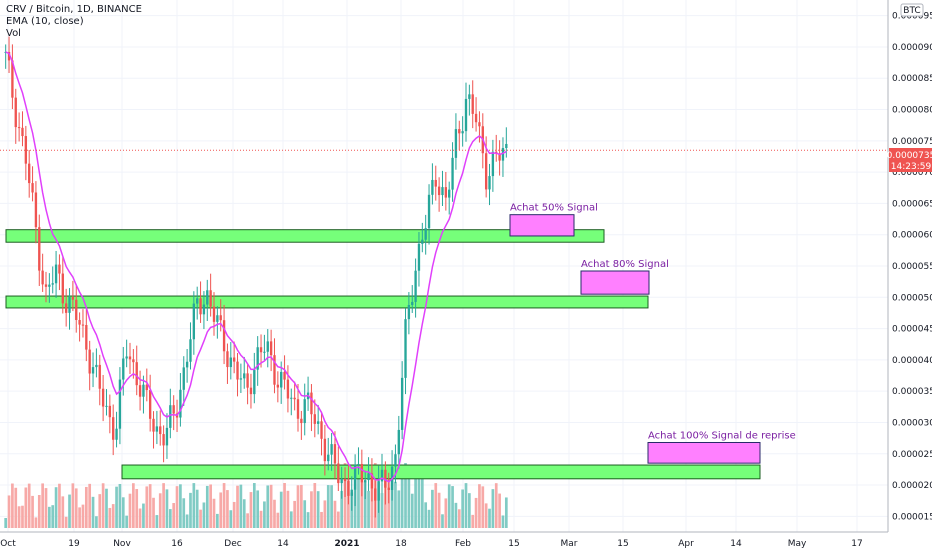 Image resolution: width=932 pixels, height=550 pixels. Describe the element at coordinates (542, 225) in the screenshot. I see `signal-50-box` at that location.